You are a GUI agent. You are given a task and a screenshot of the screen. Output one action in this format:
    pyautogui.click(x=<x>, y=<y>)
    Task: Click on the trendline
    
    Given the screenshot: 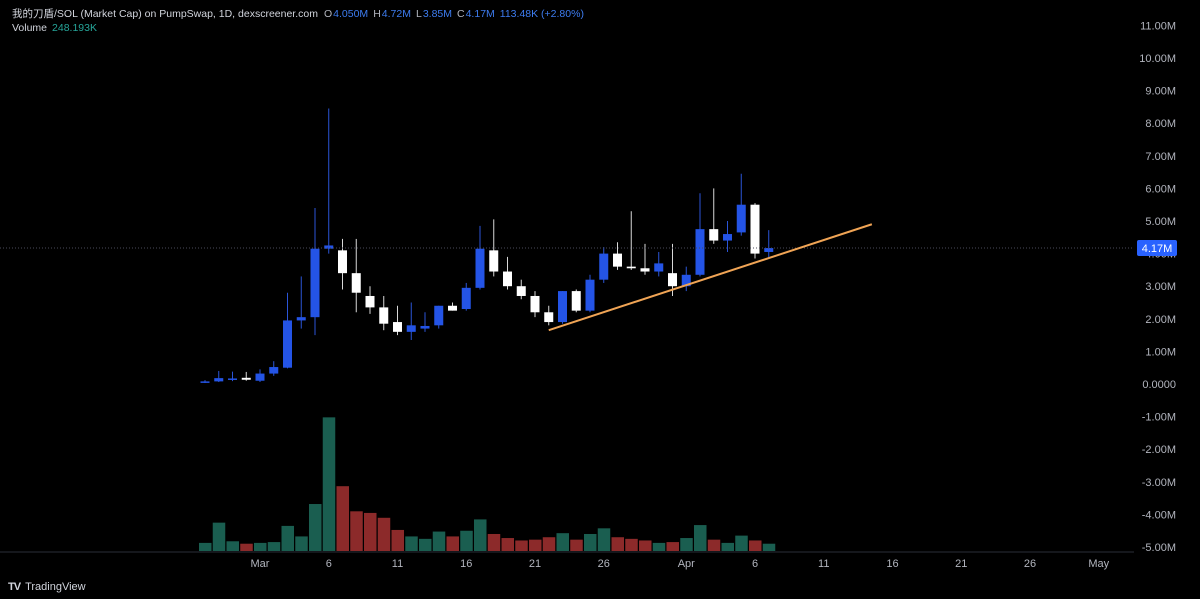 What is the action you would take?
    pyautogui.click(x=710, y=277)
    